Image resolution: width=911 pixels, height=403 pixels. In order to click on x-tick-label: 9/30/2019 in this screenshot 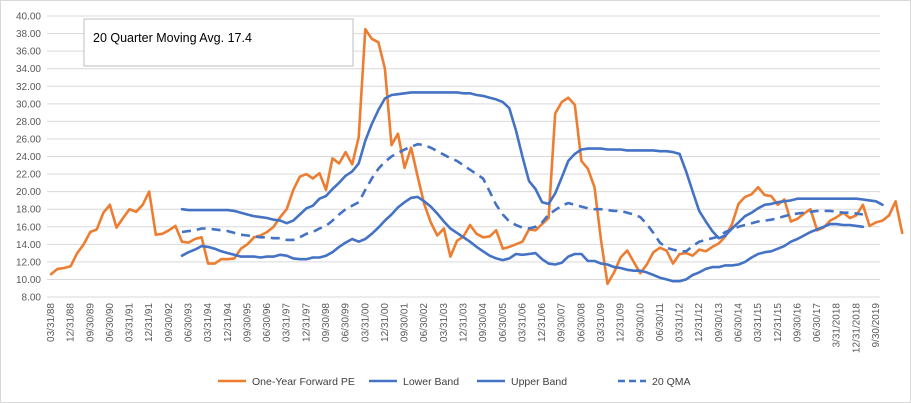, I will do `click(876, 325)`.